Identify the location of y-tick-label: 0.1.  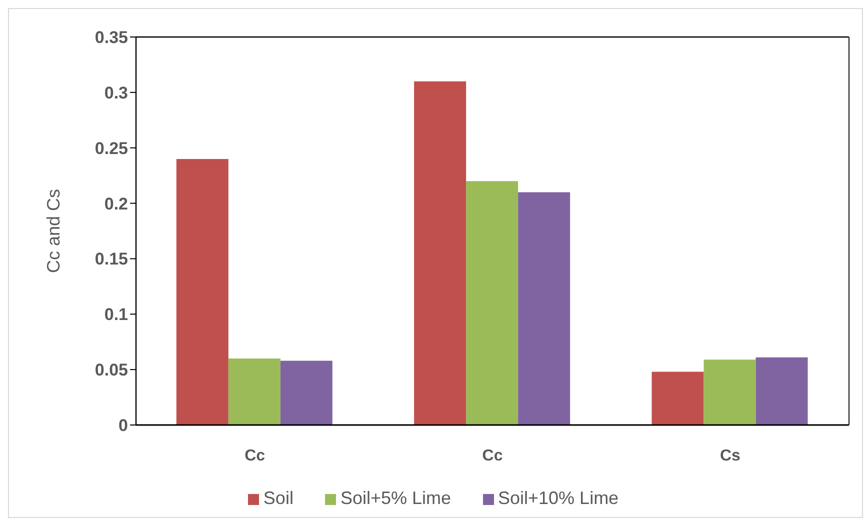
(116, 314).